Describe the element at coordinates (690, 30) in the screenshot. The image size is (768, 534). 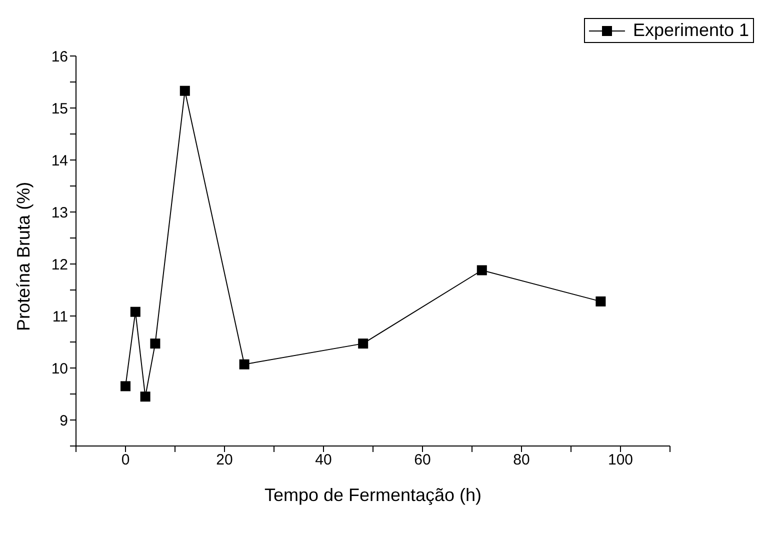
I see `legend-label: Experimento 1` at that location.